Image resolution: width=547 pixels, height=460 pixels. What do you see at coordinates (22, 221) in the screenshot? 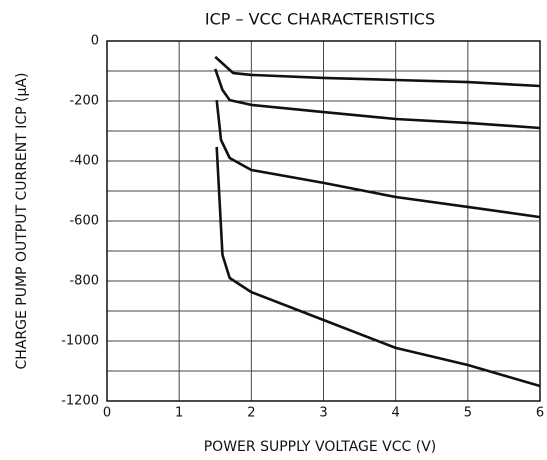
I see `y-axis-label: CHARGE PUMP OUTPUT CURRENT ICP (μA)` at bounding box center [22, 221].